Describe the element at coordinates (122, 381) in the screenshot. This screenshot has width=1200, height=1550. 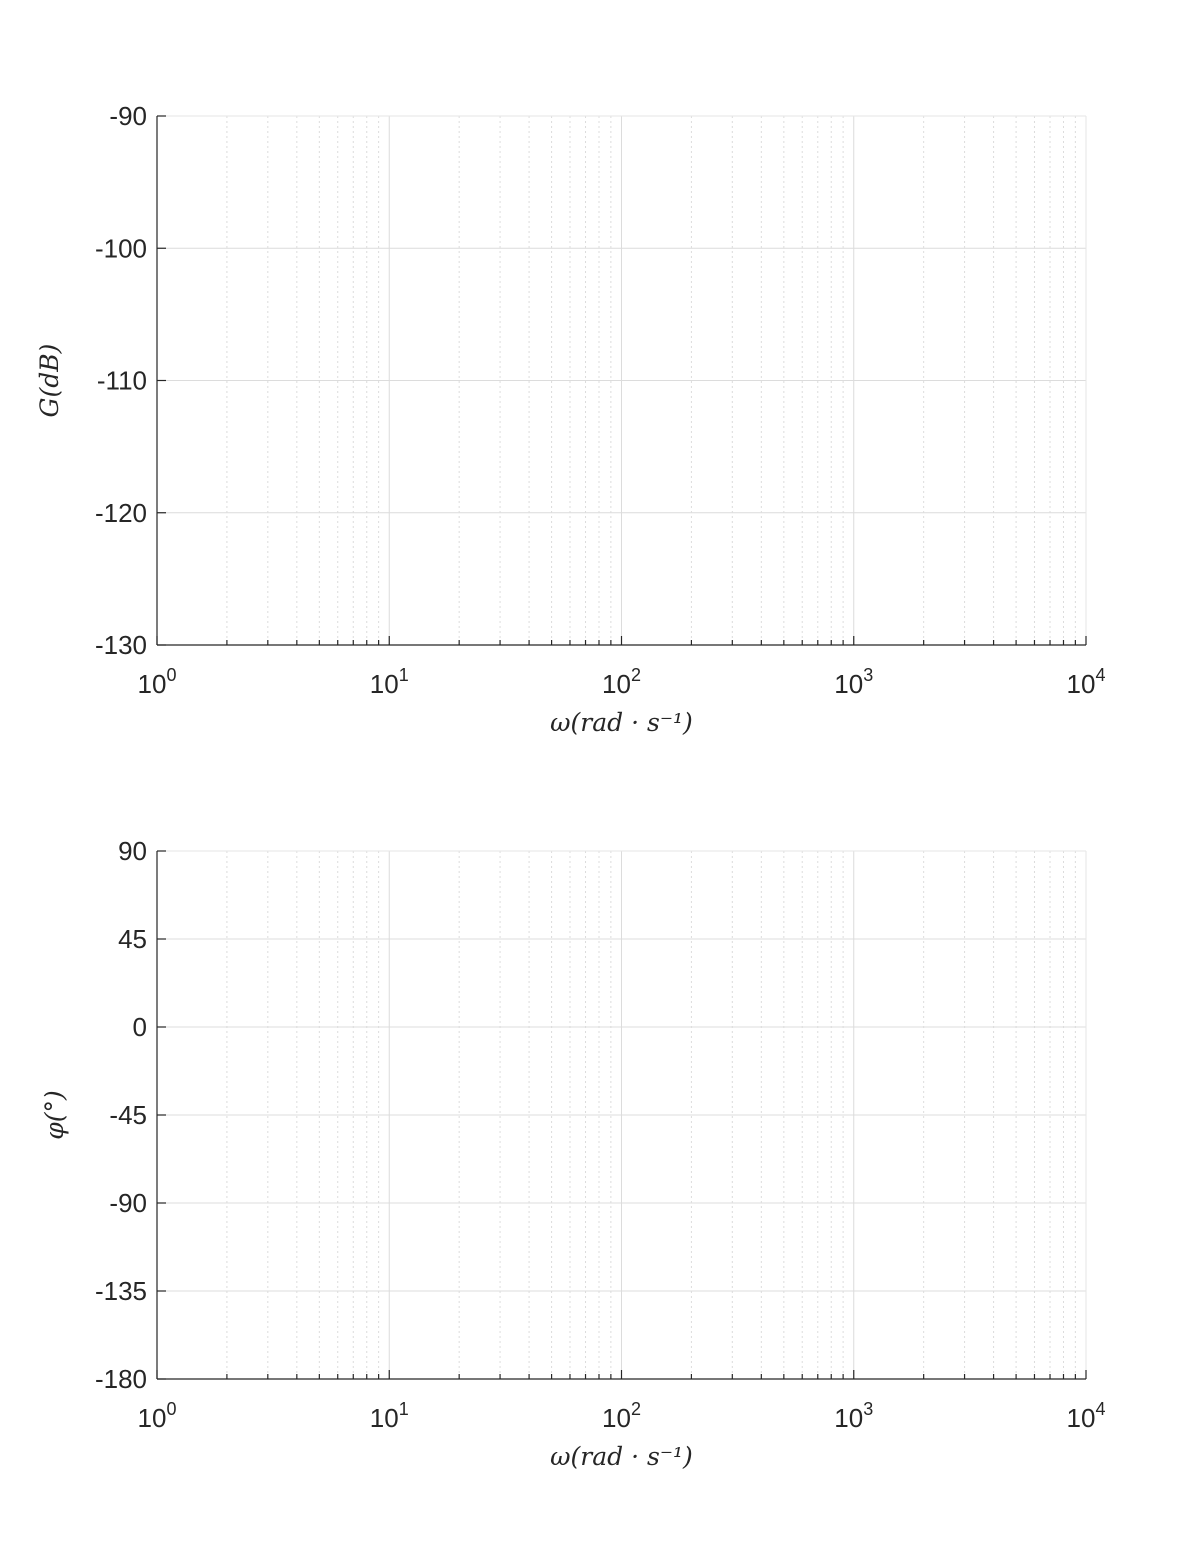
I see `y-tick-label: -110` at that location.